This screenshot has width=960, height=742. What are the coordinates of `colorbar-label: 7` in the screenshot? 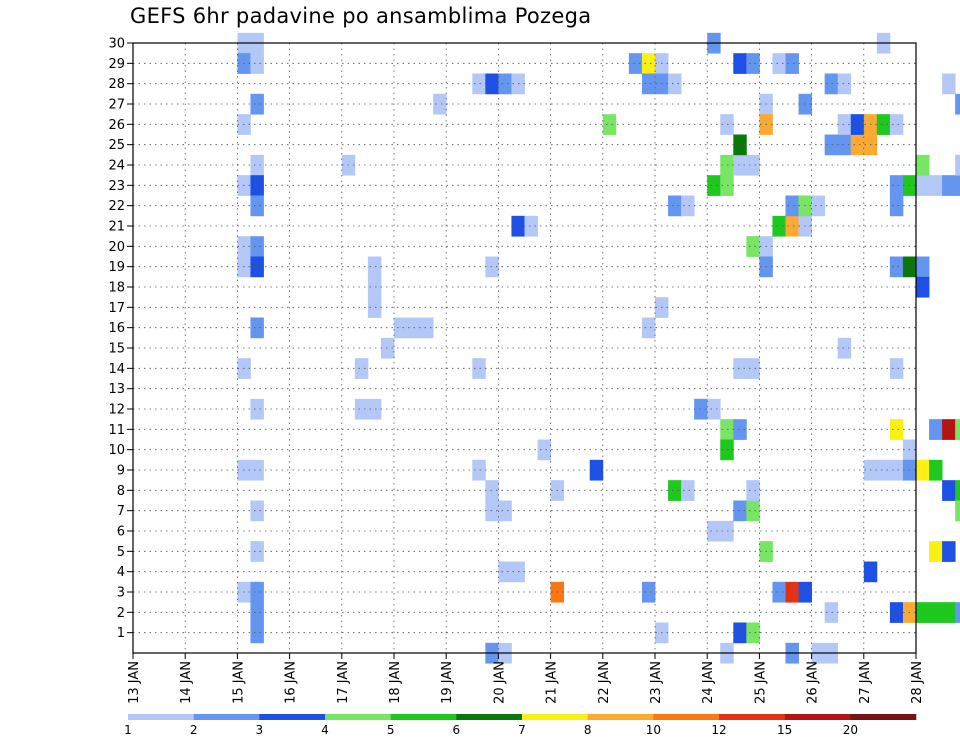 It's located at (522, 730).